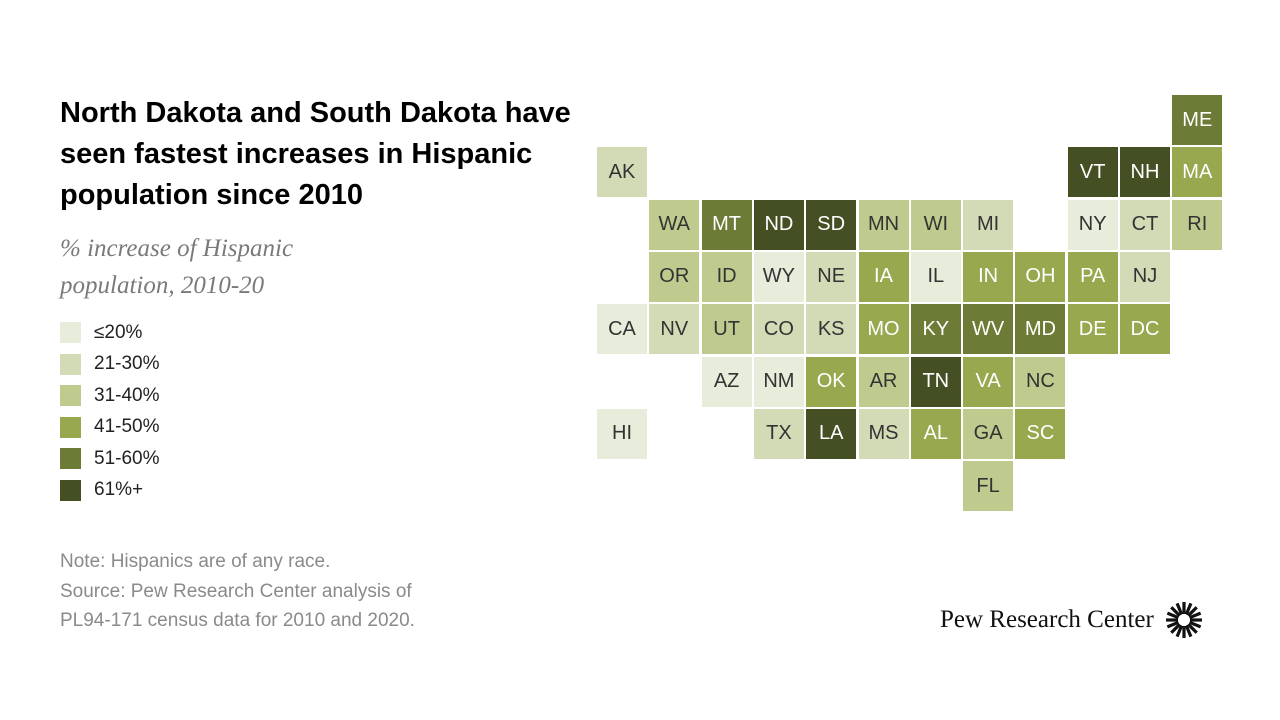  Describe the element at coordinates (127, 364) in the screenshot. I see `legend-label-2: 21-30%` at that location.